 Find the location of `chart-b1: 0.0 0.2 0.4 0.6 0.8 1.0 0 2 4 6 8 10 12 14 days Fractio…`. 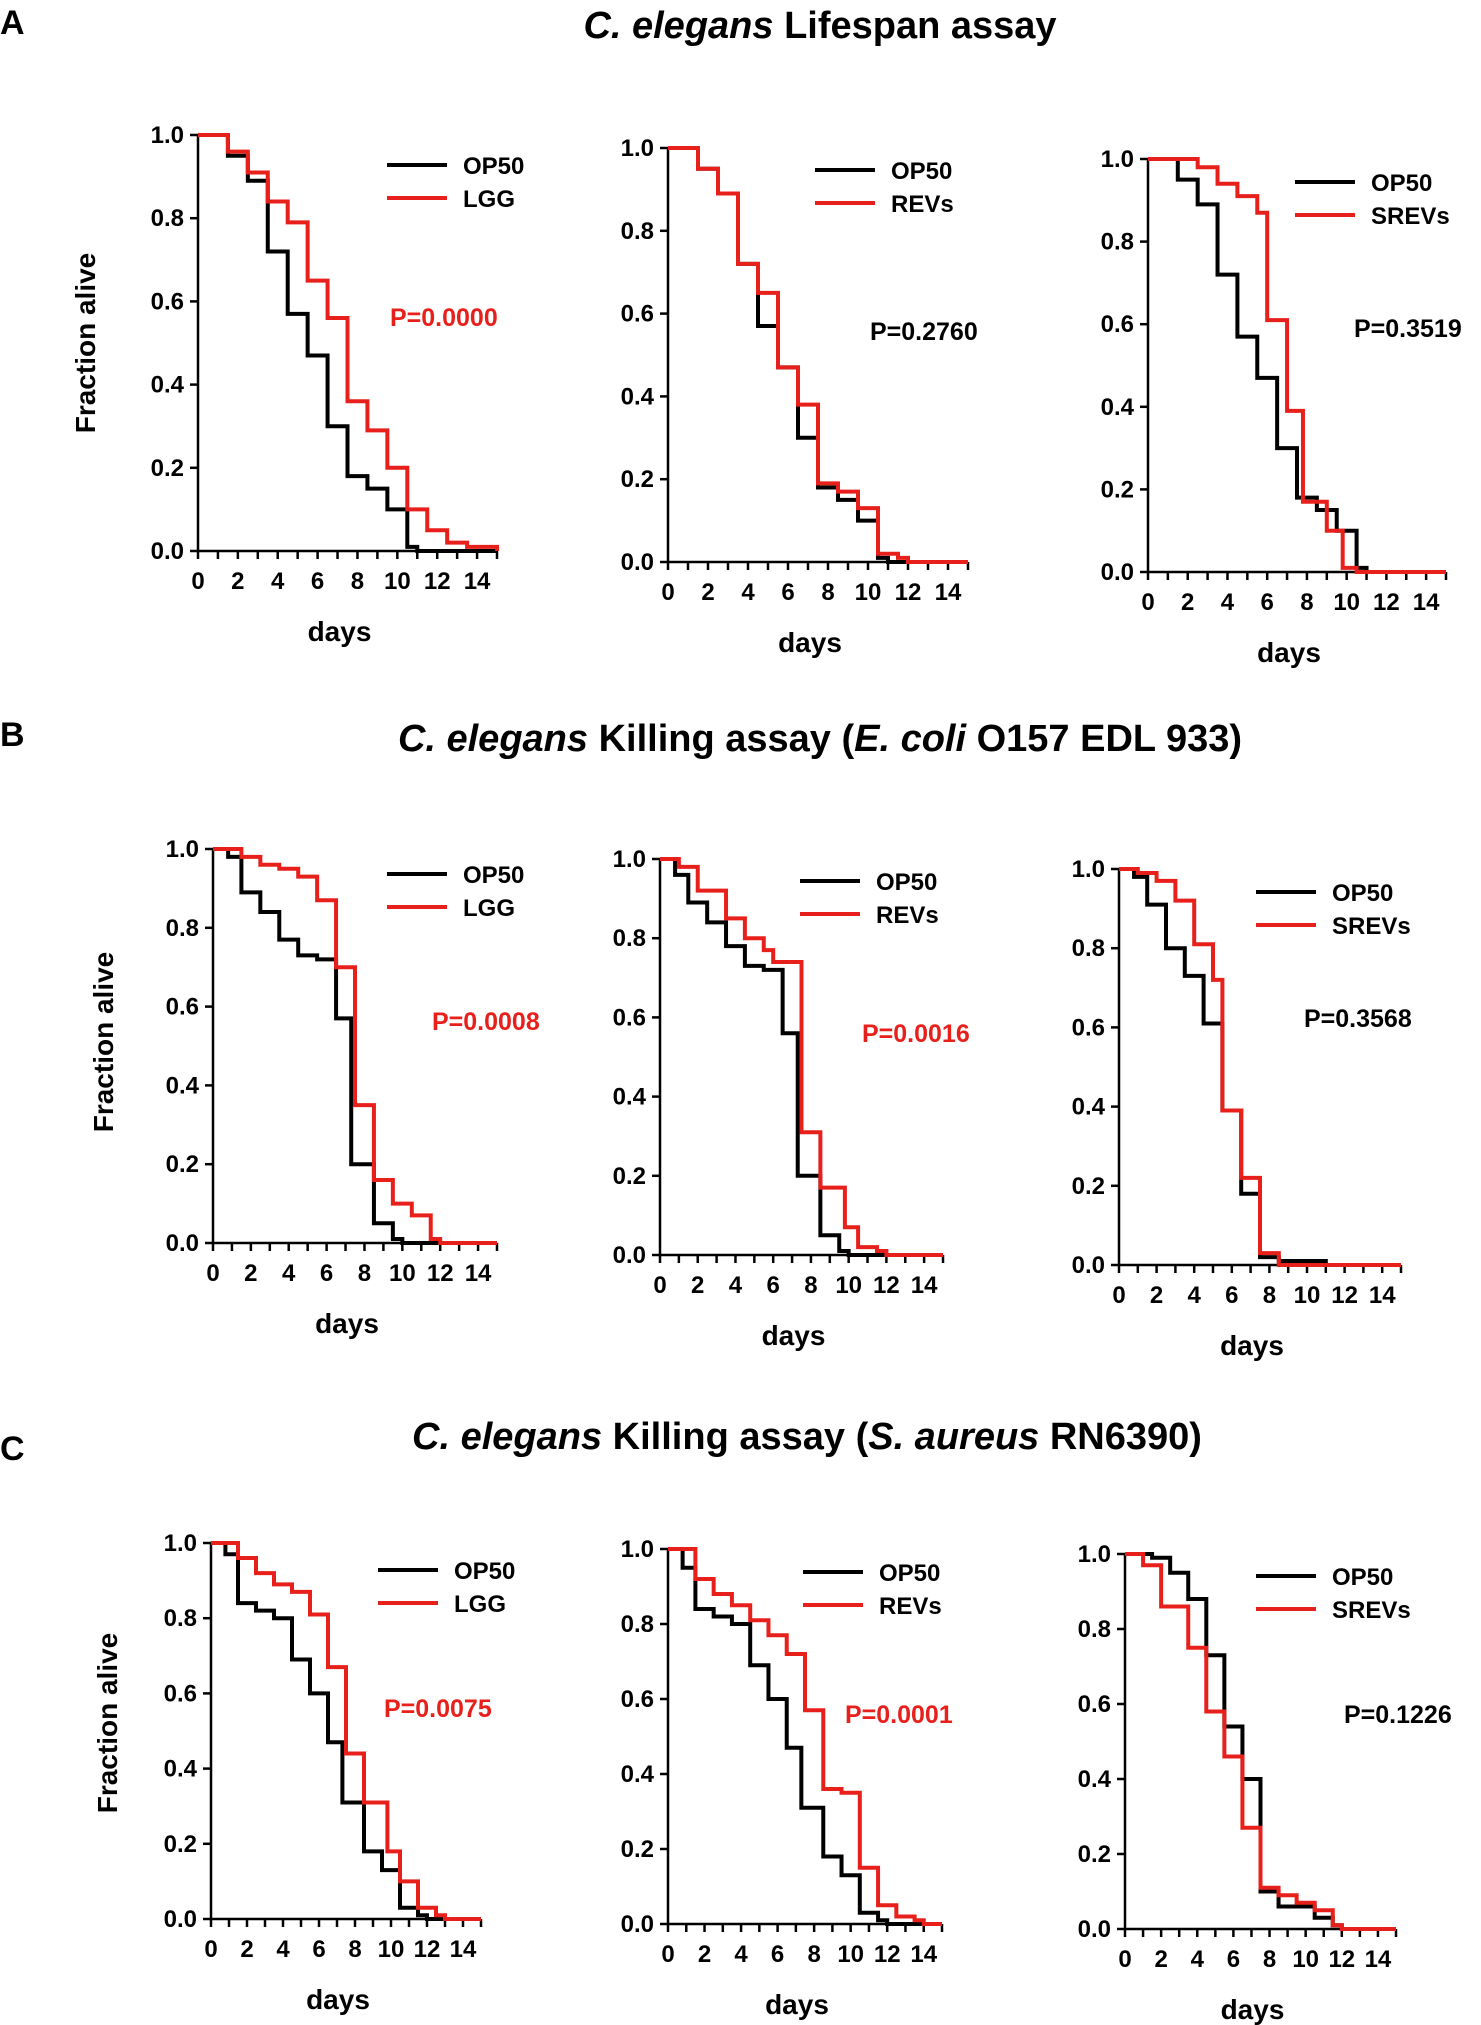

chart-b1: 0.0 0.2 0.4 0.6 0.8 1.0 0 2 4 6 8 10 12 14 days Fractio… is located at coordinates (314, 1087).